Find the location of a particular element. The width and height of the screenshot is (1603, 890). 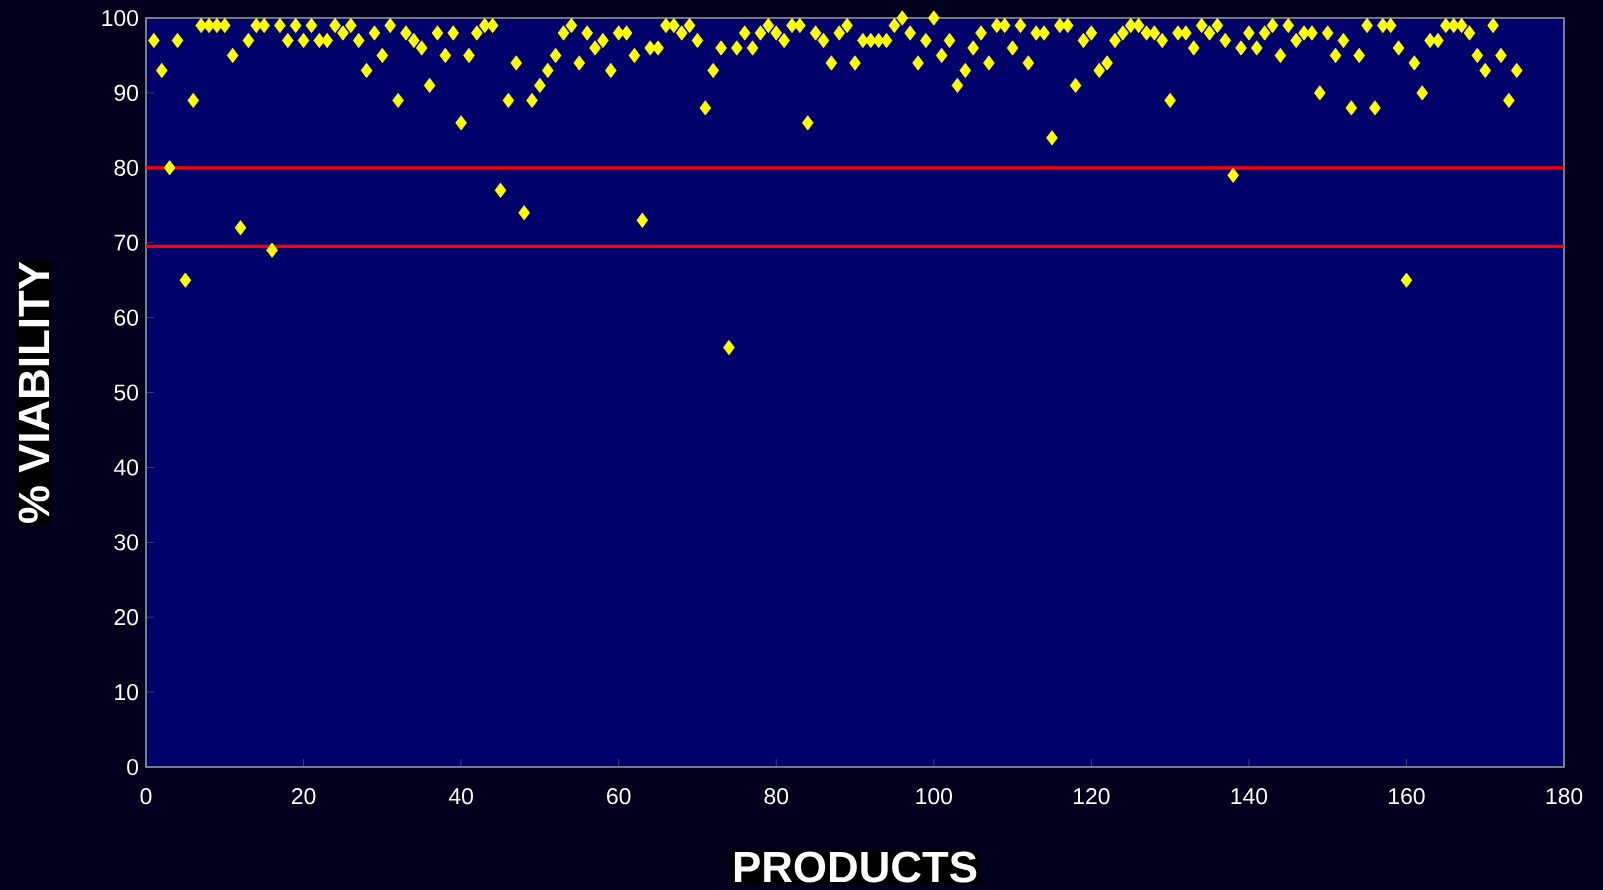

y-tick-label: 0 is located at coordinates (133, 767).